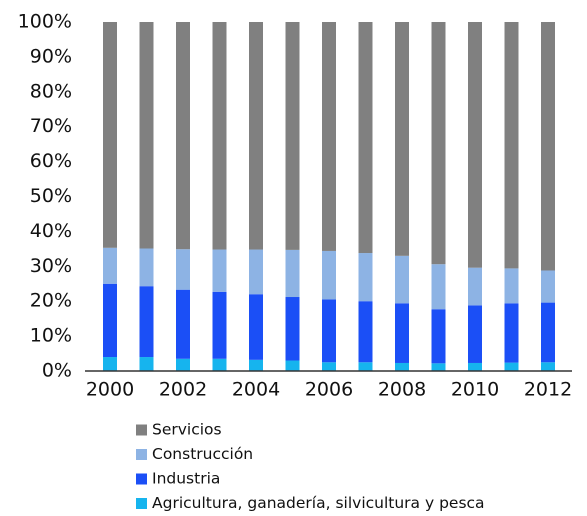 This screenshot has height=516, width=587. What do you see at coordinates (110, 390) in the screenshot?
I see `x-tick-label: 2000` at bounding box center [110, 390].